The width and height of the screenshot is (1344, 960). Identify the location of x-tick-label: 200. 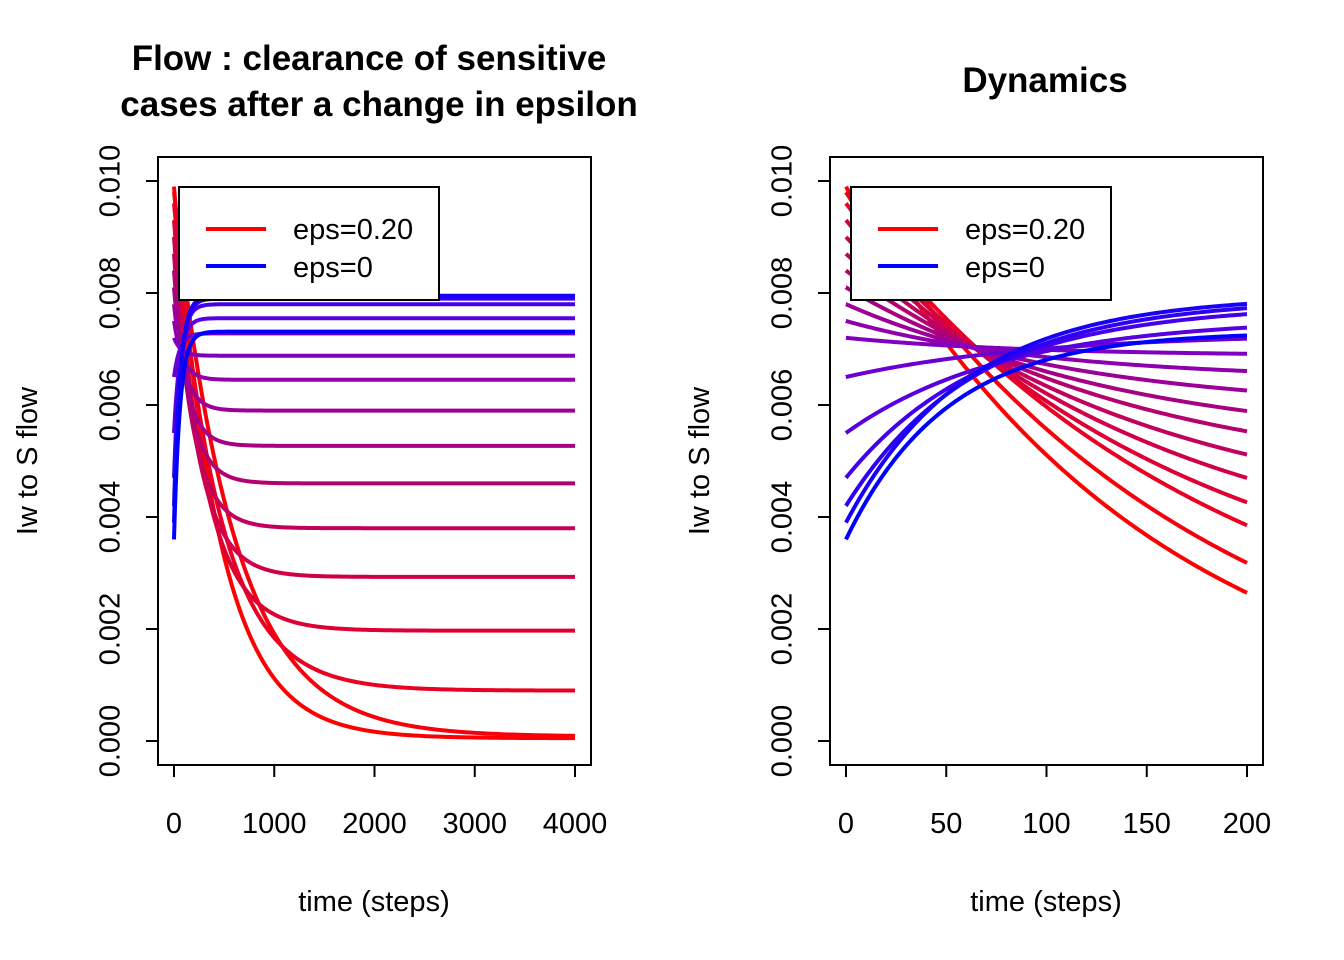
(1247, 824).